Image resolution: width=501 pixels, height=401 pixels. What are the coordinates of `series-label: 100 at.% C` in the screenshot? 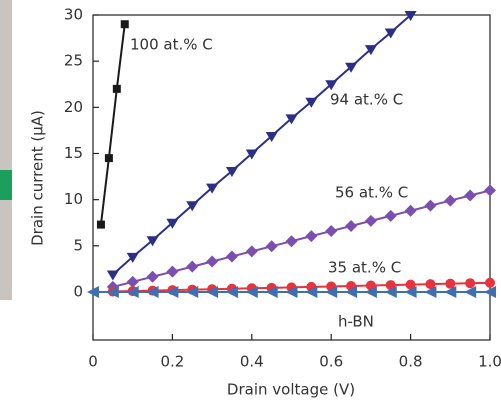 It's located at (171, 45).